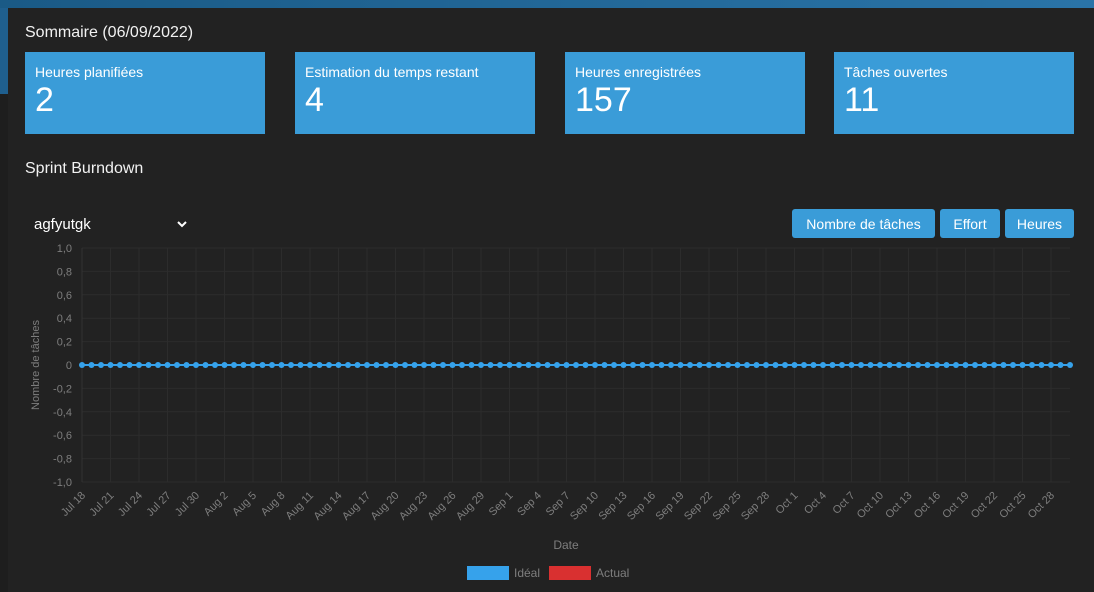 This screenshot has width=1094, height=592. I want to click on y-tick-label: 0,4, so click(64, 319).